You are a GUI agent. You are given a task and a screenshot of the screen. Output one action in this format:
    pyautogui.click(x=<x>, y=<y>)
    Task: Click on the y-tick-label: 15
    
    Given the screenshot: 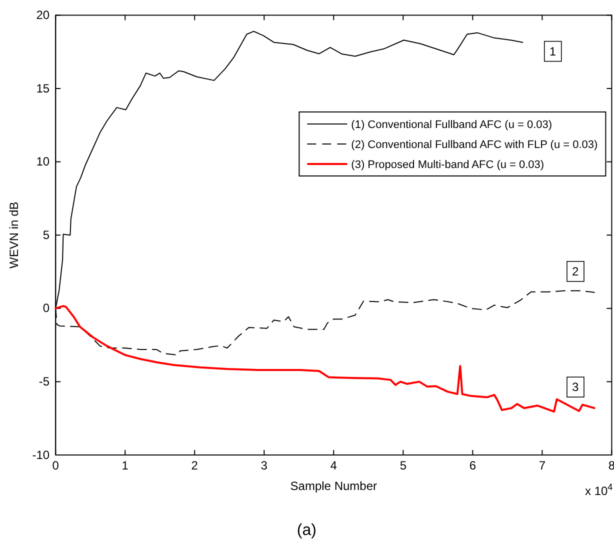 What is the action you would take?
    pyautogui.click(x=43, y=88)
    